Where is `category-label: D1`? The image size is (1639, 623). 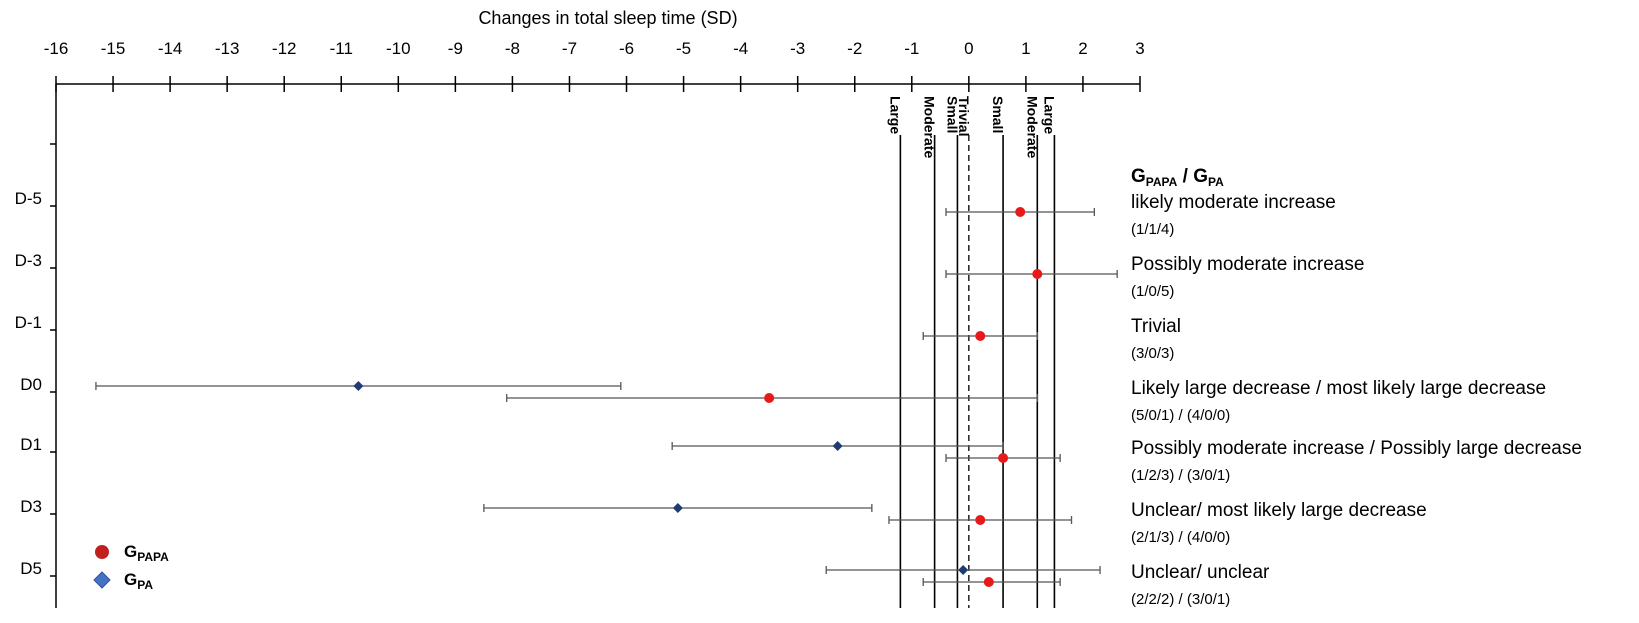
category-label: D1 is located at coordinates (31, 444).